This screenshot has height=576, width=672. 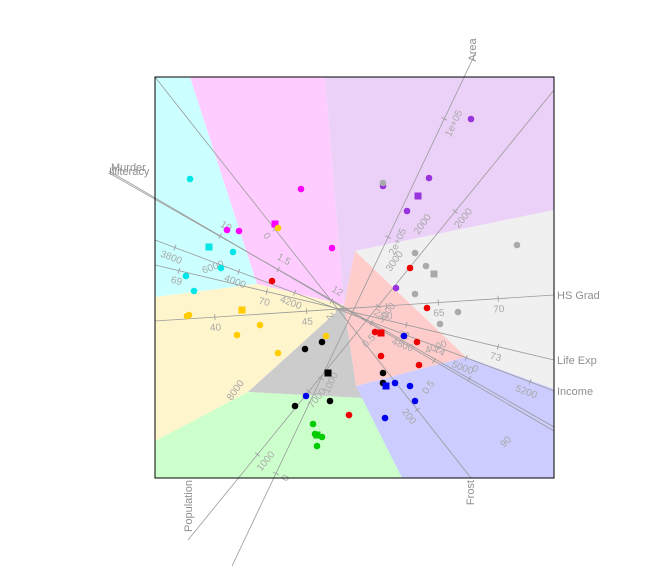 I want to click on tick-label: 69, so click(x=177, y=281).